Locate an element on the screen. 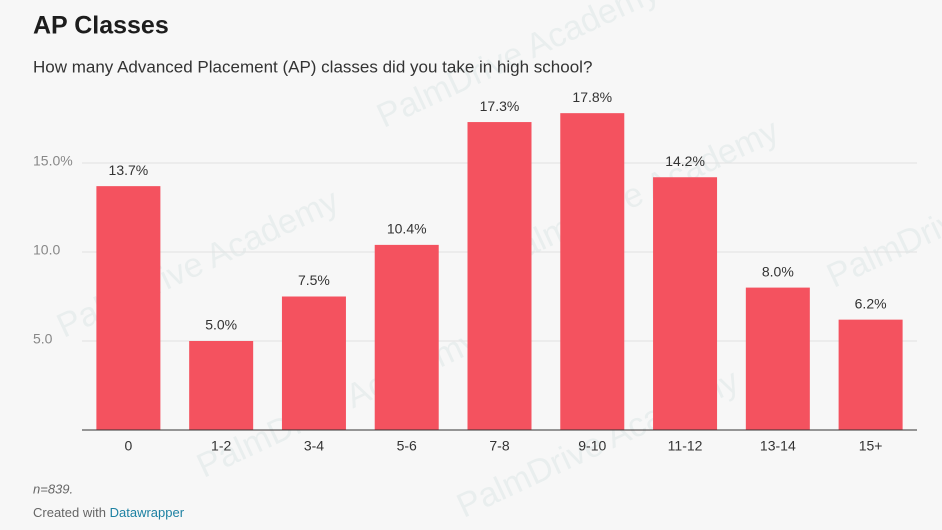 The height and width of the screenshot is (530, 942). x-tick-label: 9-10 is located at coordinates (592, 446).